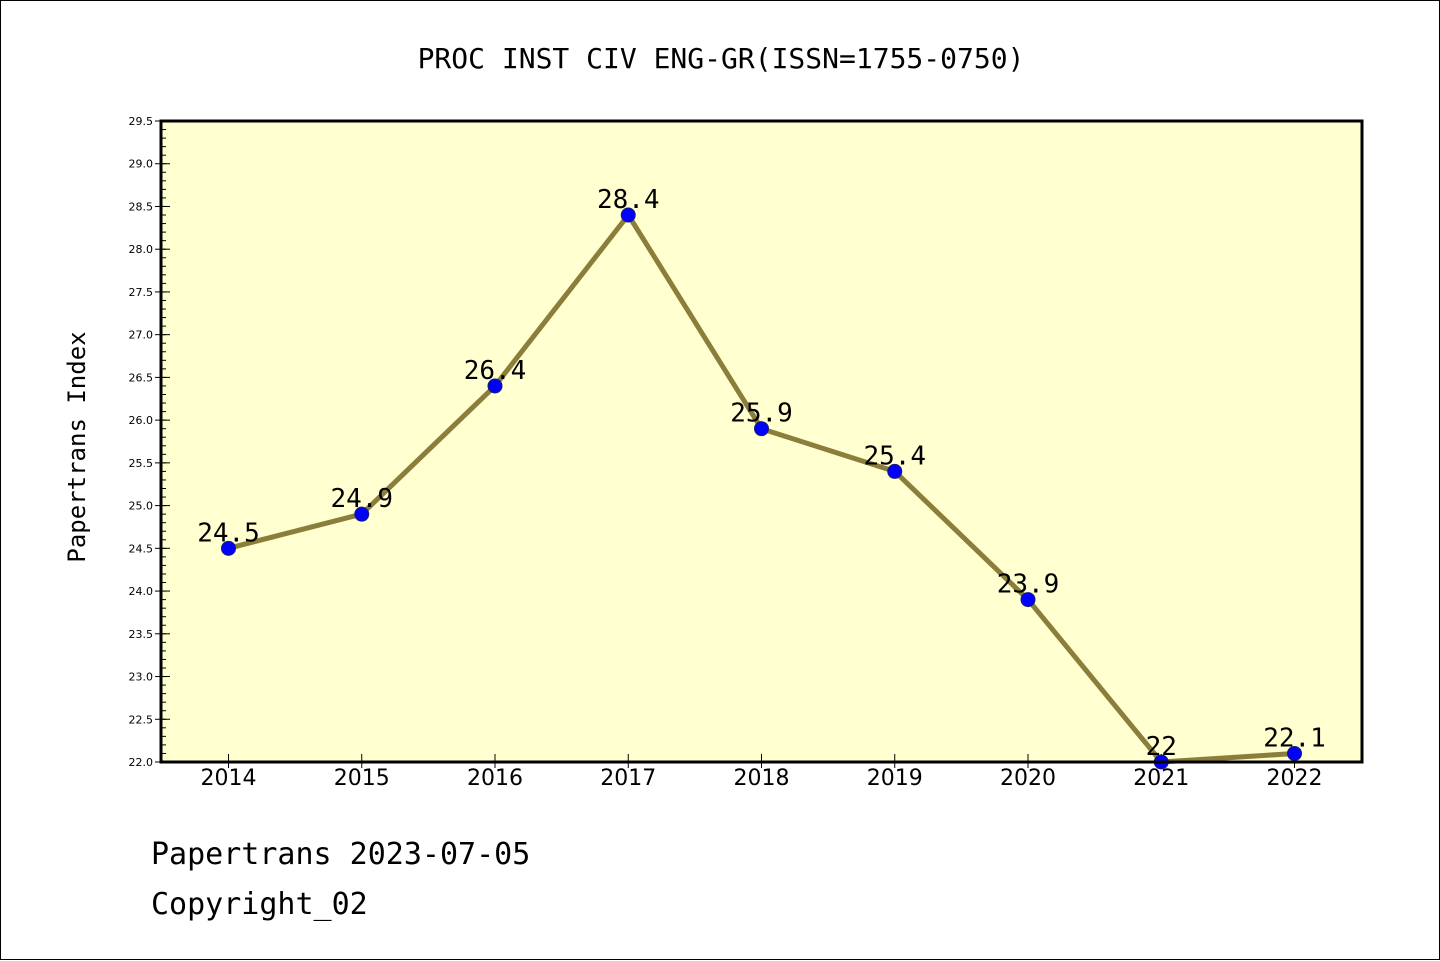 This screenshot has height=961, width=1440. What do you see at coordinates (141, 506) in the screenshot?
I see `y-tick-label: 25.0` at bounding box center [141, 506].